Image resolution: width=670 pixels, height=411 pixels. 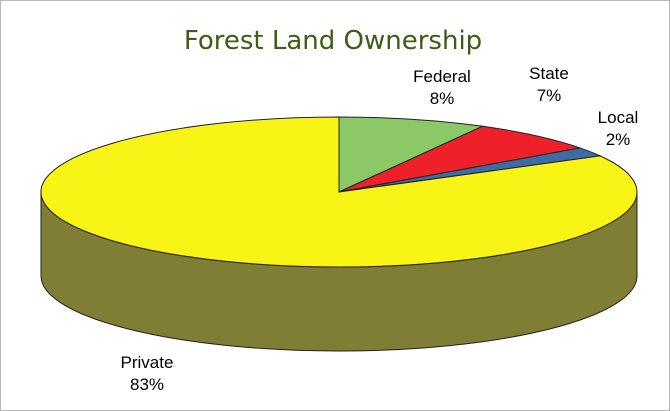 What do you see at coordinates (549, 73) in the screenshot?
I see `slice-category-label: State` at bounding box center [549, 73].